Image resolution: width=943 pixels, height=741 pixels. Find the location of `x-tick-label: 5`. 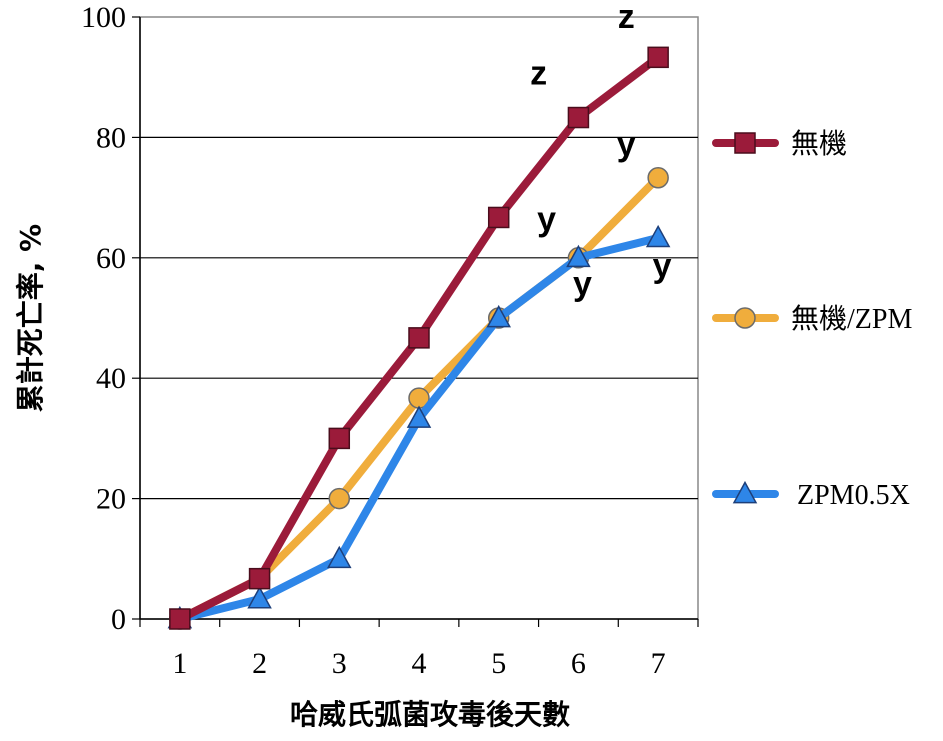

x-tick-label: 5 is located at coordinates (498, 663).